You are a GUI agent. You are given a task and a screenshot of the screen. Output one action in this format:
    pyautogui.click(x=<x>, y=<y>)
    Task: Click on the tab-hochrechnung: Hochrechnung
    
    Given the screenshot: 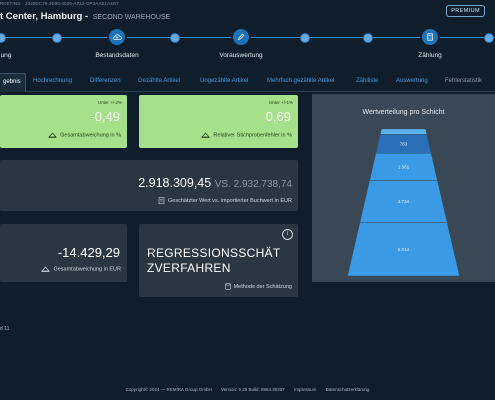 What is the action you would take?
    pyautogui.click(x=53, y=81)
    